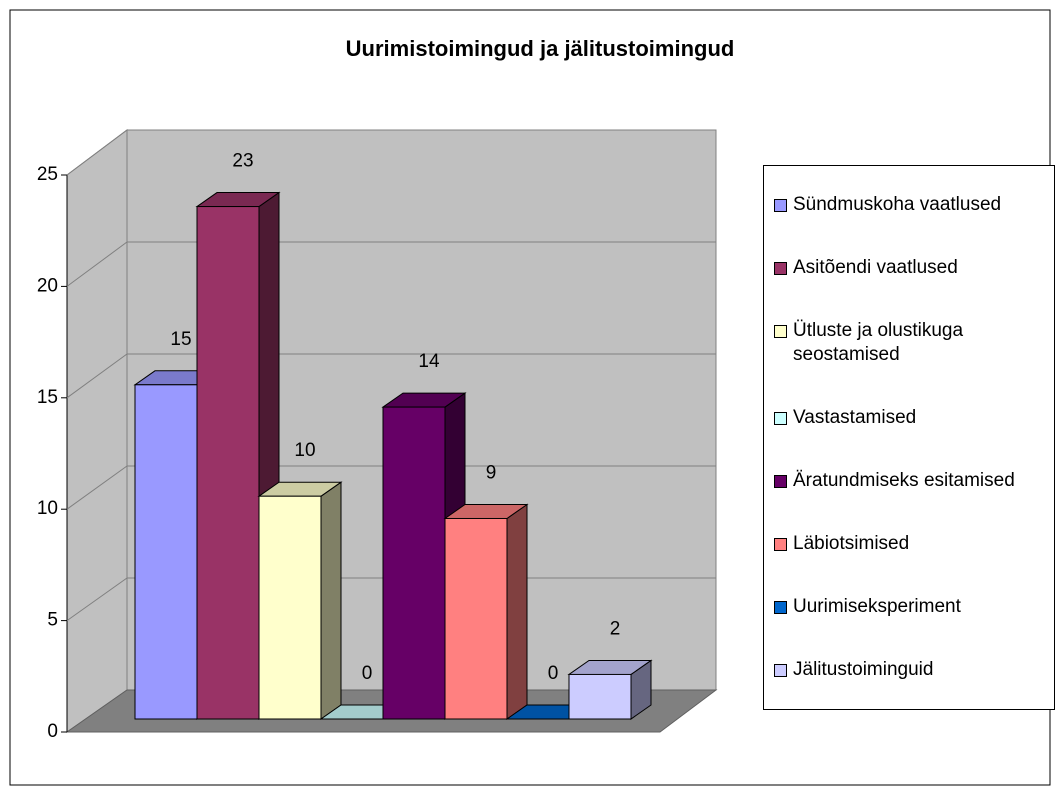  Describe the element at coordinates (52, 731) in the screenshot. I see `y-tick-label: 0` at that location.